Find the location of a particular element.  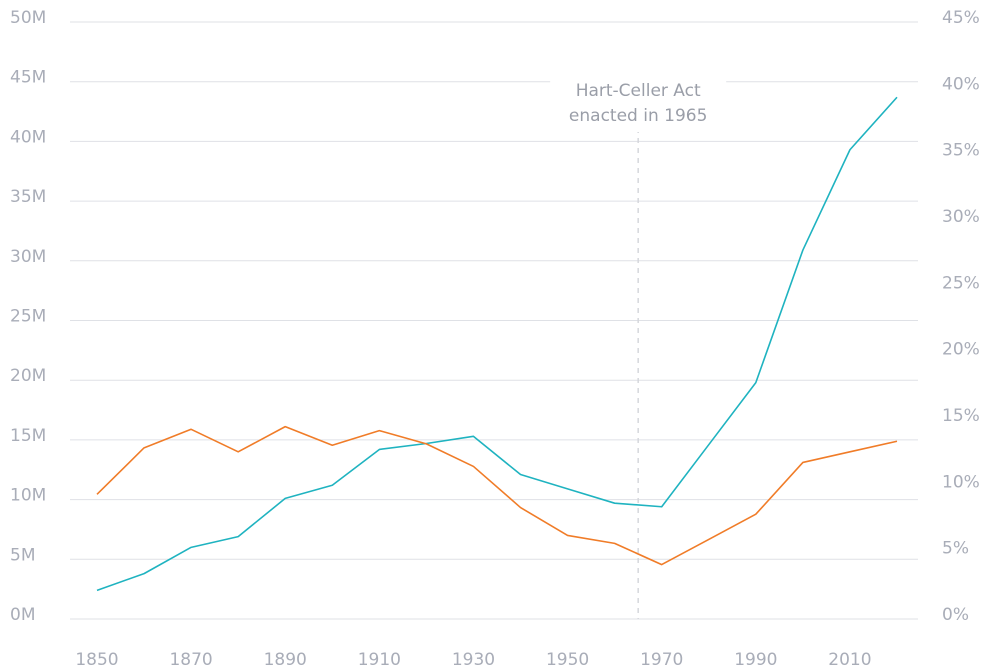

y-tick-label: 5M is located at coordinates (22, 555).